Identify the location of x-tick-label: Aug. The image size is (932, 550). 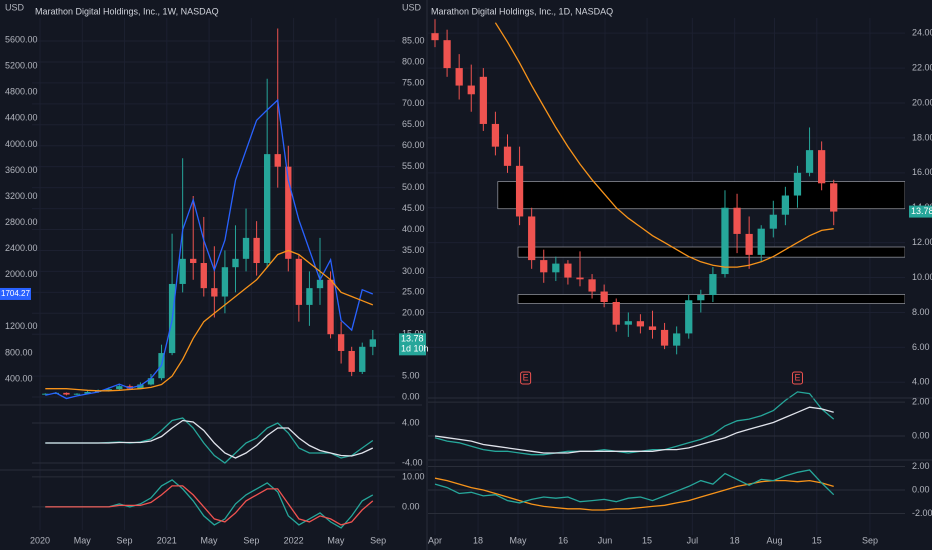
(775, 540).